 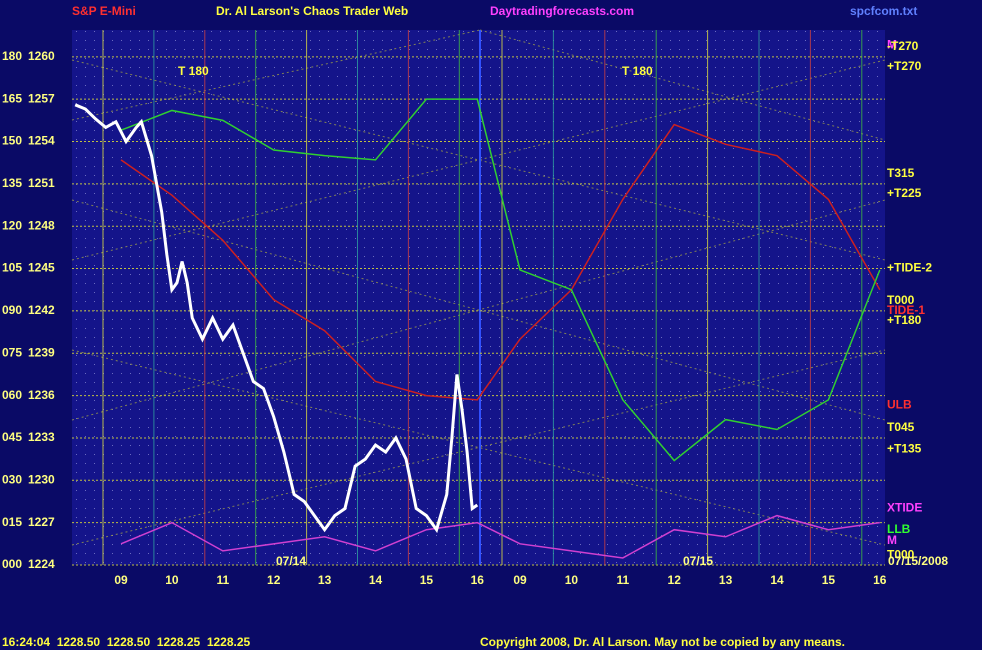 What do you see at coordinates (903, 46) in the screenshot?
I see `level-label: -T270` at bounding box center [903, 46].